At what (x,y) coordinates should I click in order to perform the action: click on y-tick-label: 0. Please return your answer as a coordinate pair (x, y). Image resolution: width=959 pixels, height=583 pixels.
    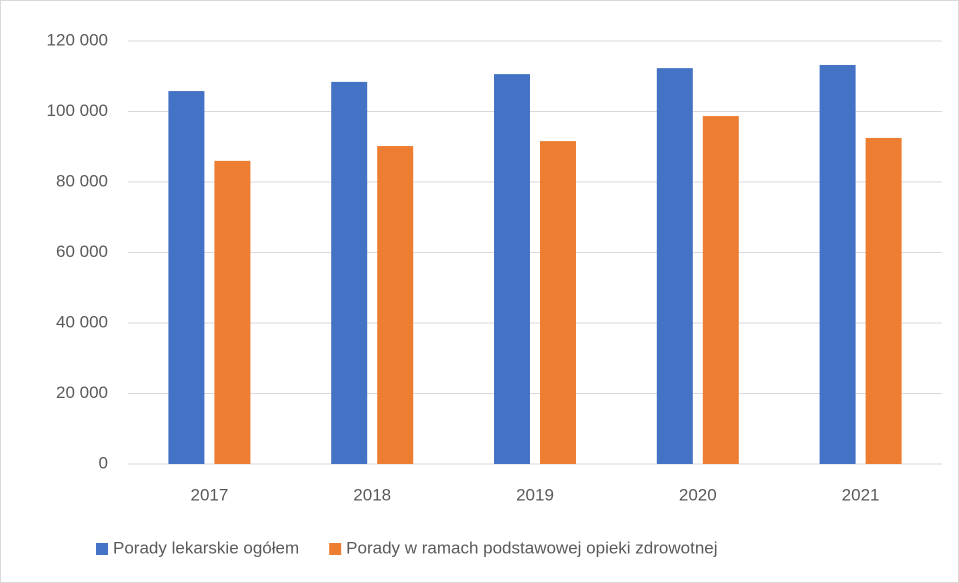
    Looking at the image, I should click on (103, 462).